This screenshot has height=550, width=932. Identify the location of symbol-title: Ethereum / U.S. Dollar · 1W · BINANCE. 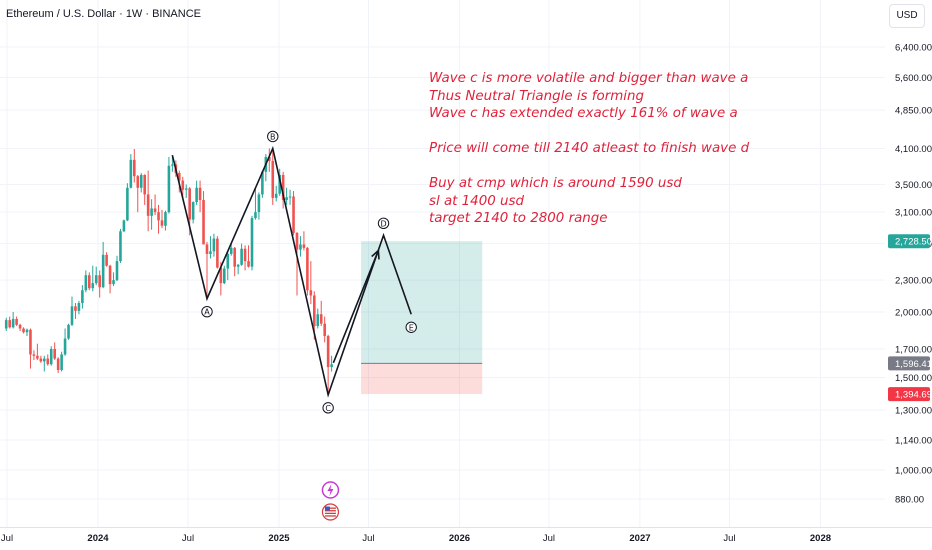
(103, 14).